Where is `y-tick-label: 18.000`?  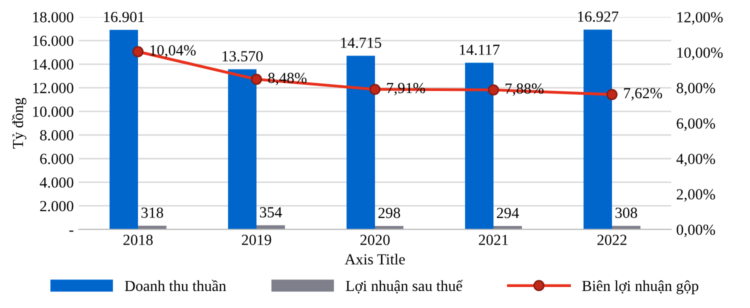 y-tick-label: 18.000 is located at coordinates (53, 17).